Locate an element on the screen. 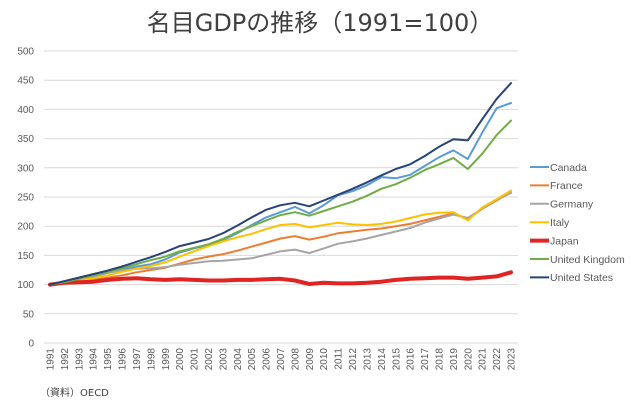  y-tick-label: 50 is located at coordinates (29, 314).